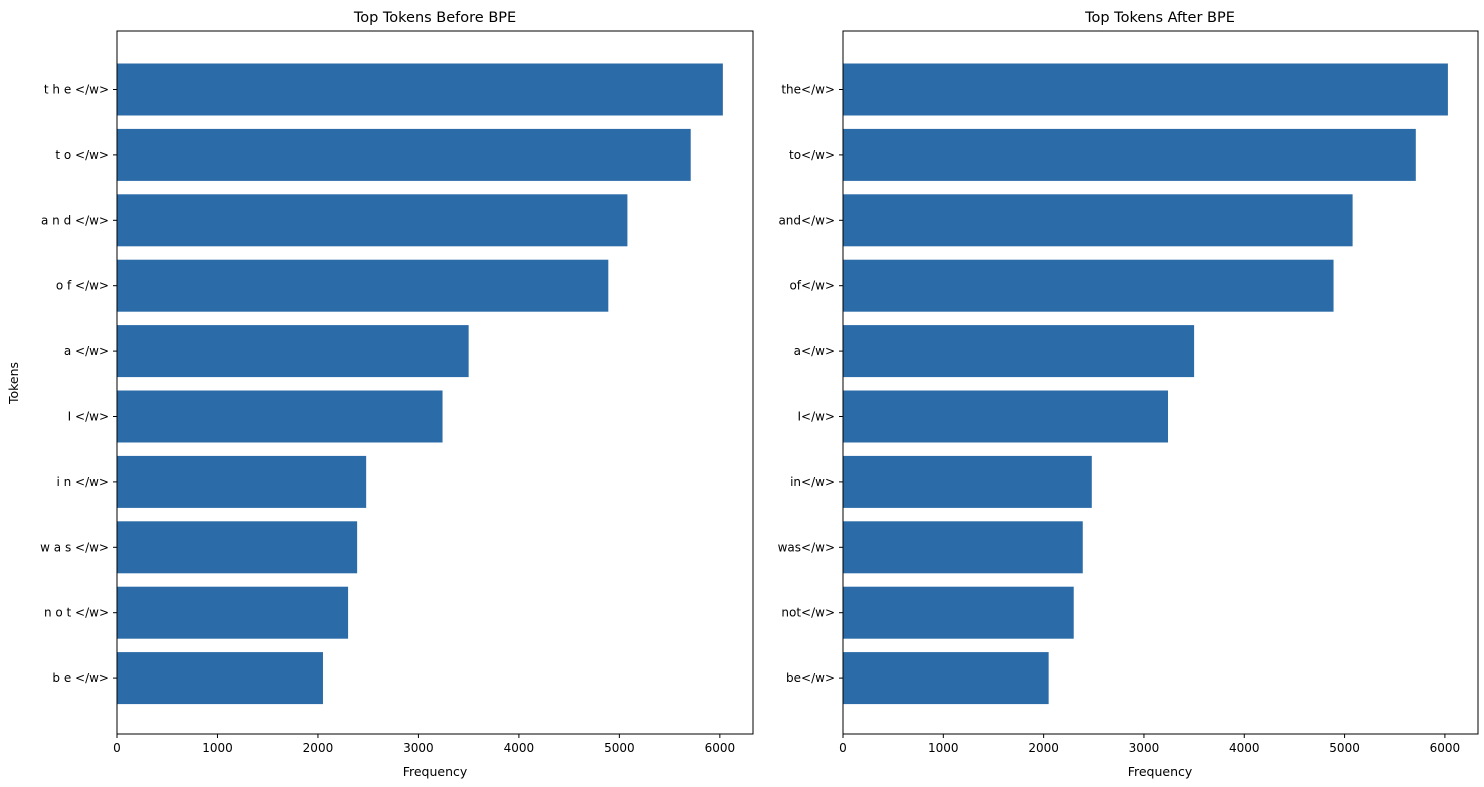 This screenshot has width=1484, height=787. I want to click on y-tick-label: was</w>, so click(806, 547).